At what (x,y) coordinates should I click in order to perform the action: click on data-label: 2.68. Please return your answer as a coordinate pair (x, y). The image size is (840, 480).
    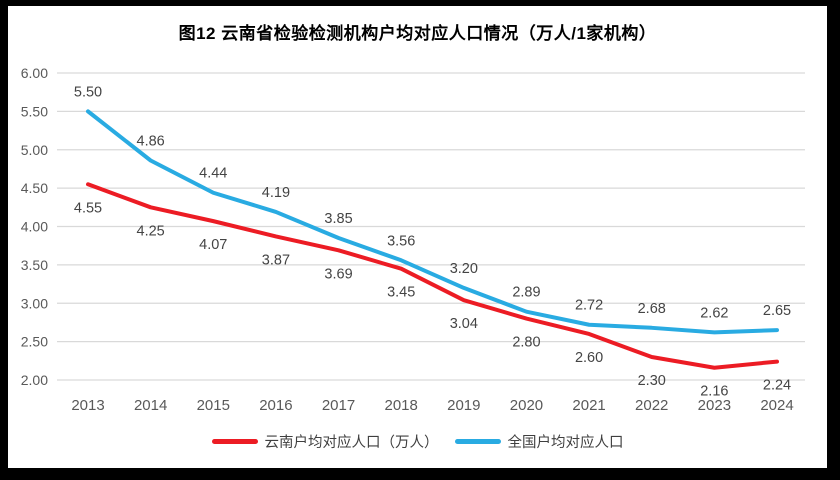
    Looking at the image, I should click on (652, 309).